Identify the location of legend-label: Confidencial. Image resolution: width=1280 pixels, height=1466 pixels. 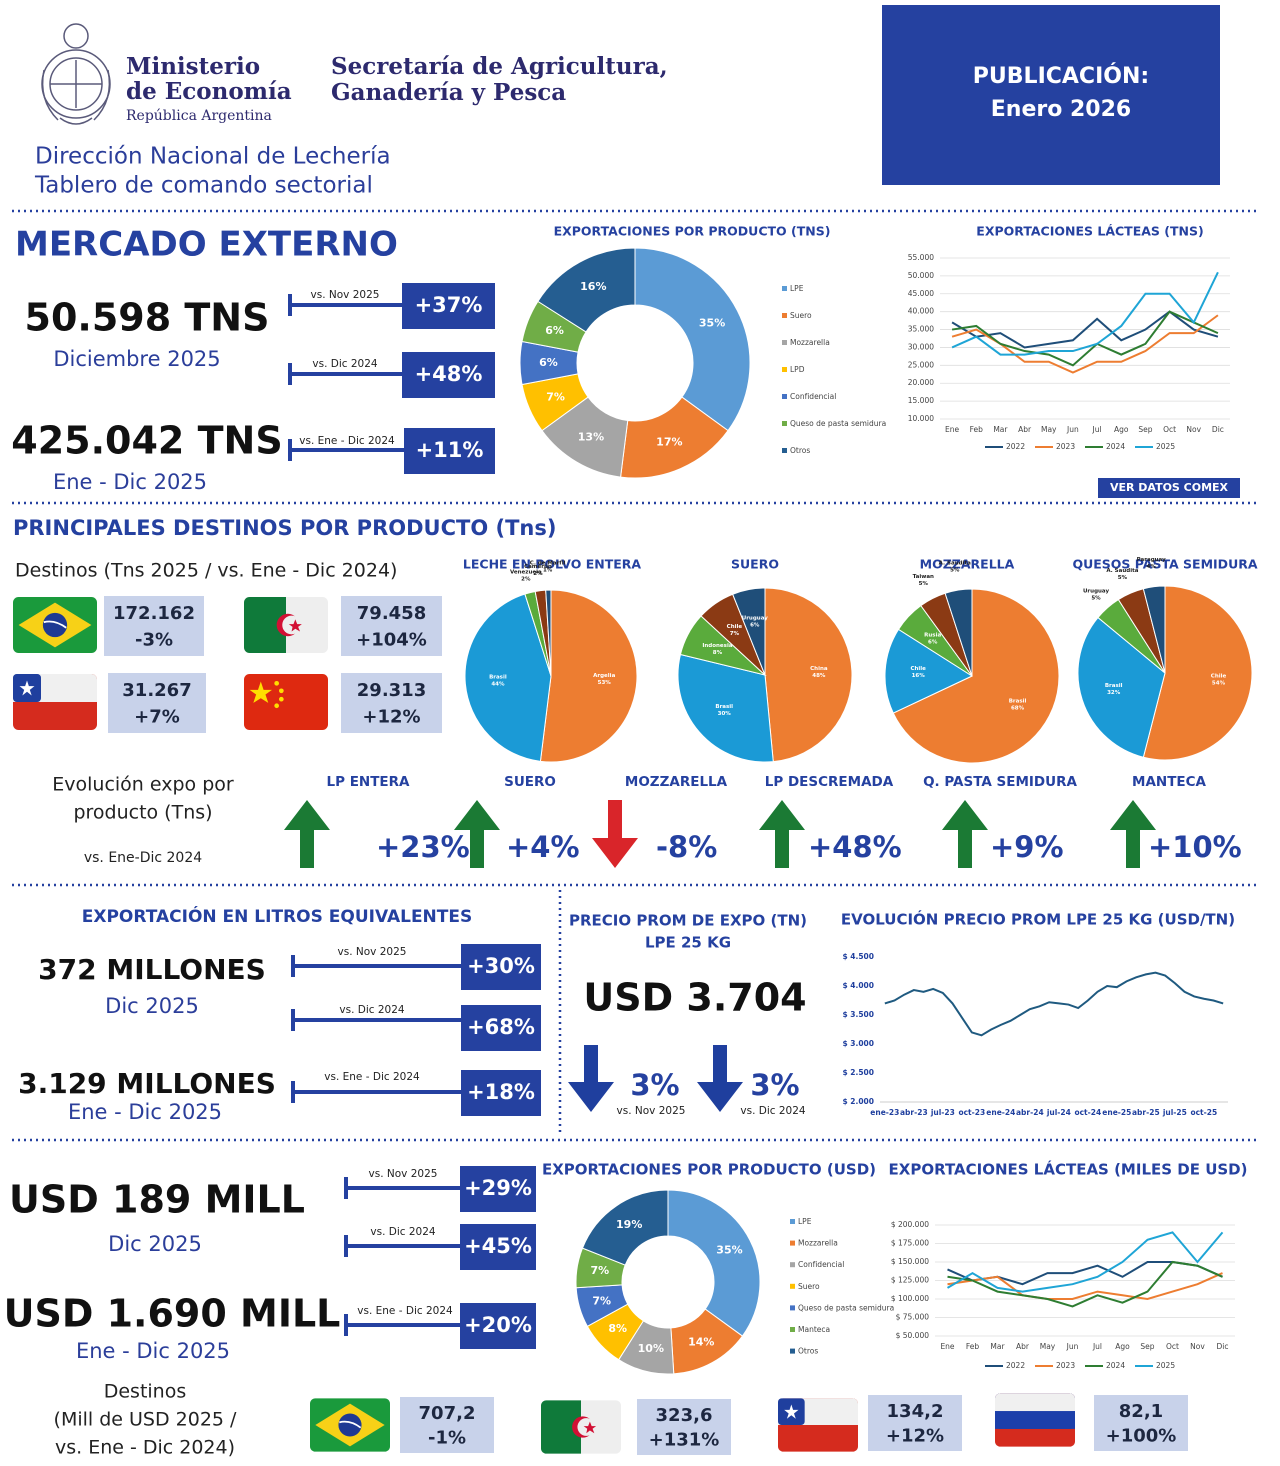
(813, 396).